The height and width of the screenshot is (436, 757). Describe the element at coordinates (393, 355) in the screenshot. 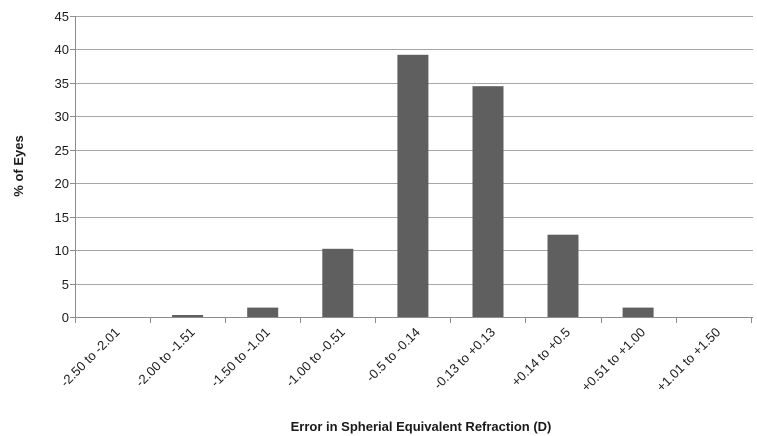

I see `x-tick-label: -0.5 to -0.14` at that location.